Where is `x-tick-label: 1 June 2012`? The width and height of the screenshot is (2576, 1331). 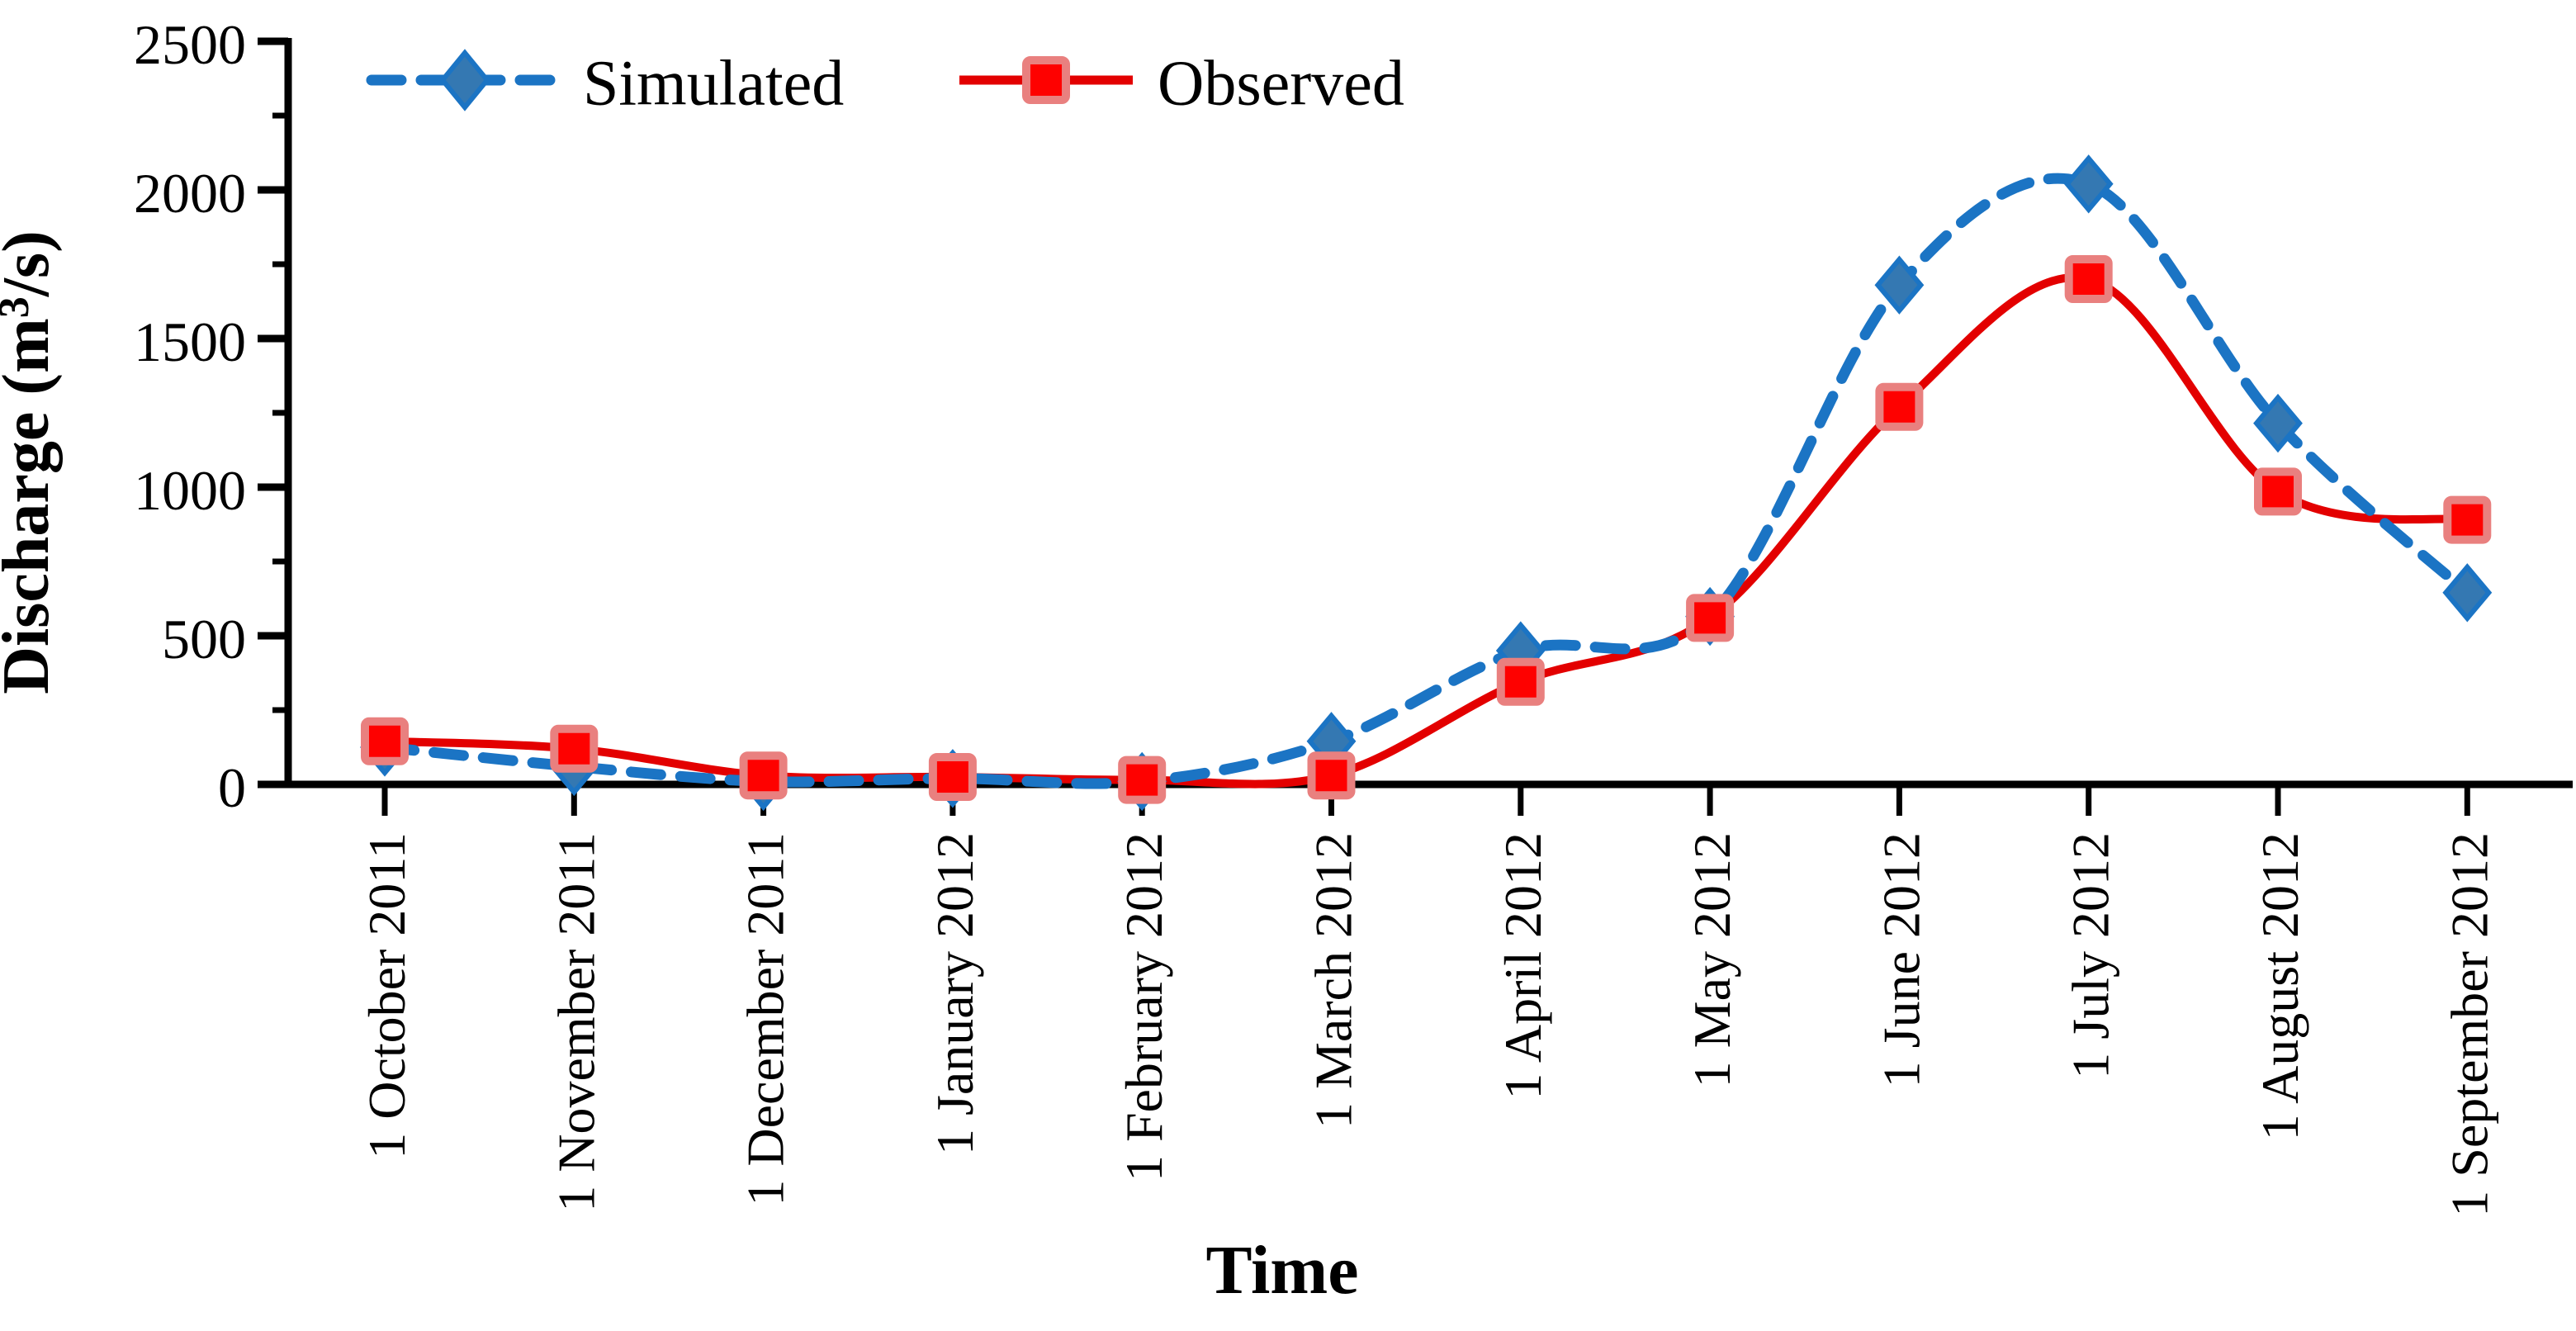 x-tick-label: 1 June 2012 is located at coordinates (1901, 959).